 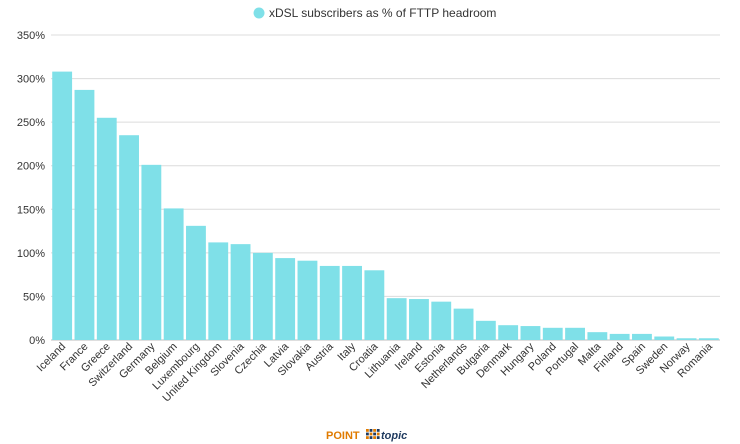 What do you see at coordinates (285, 299) in the screenshot?
I see `bar-latvia` at bounding box center [285, 299].